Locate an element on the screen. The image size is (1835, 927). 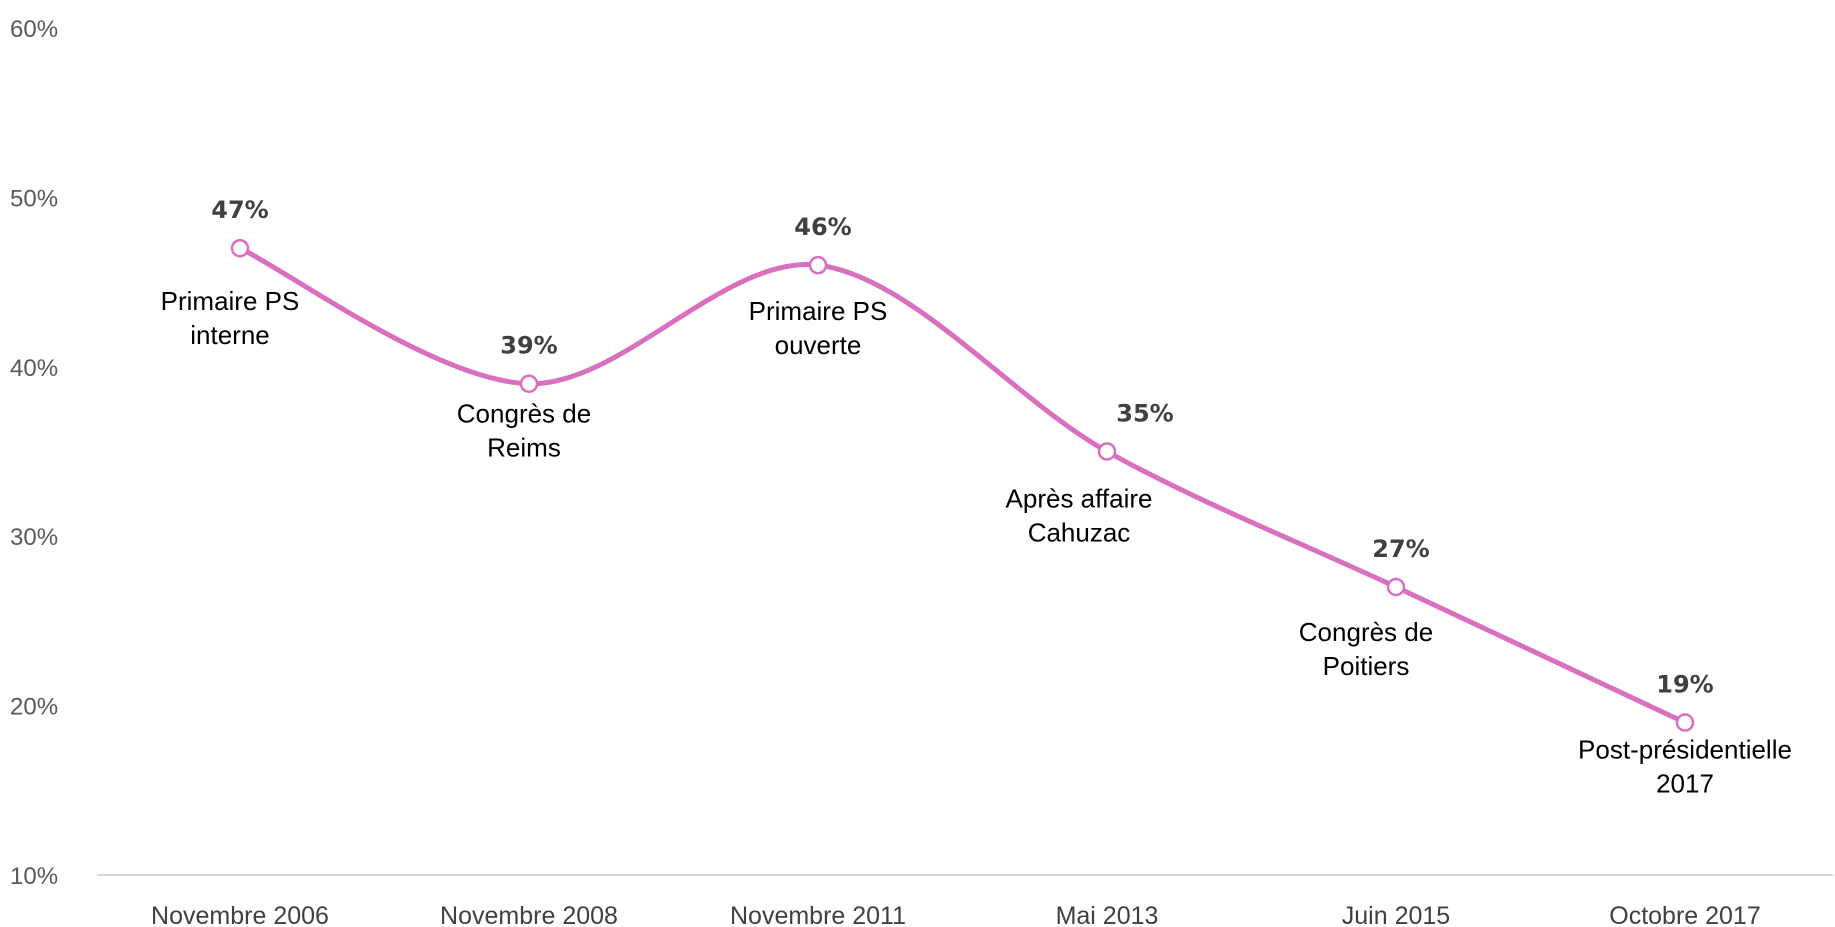
y-tick-label: 40% is located at coordinates (34, 368).